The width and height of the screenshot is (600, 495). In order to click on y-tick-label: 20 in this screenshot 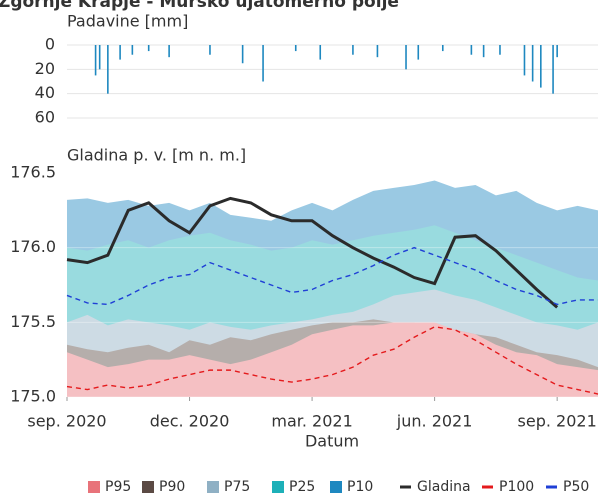, I will do `click(45, 68)`.